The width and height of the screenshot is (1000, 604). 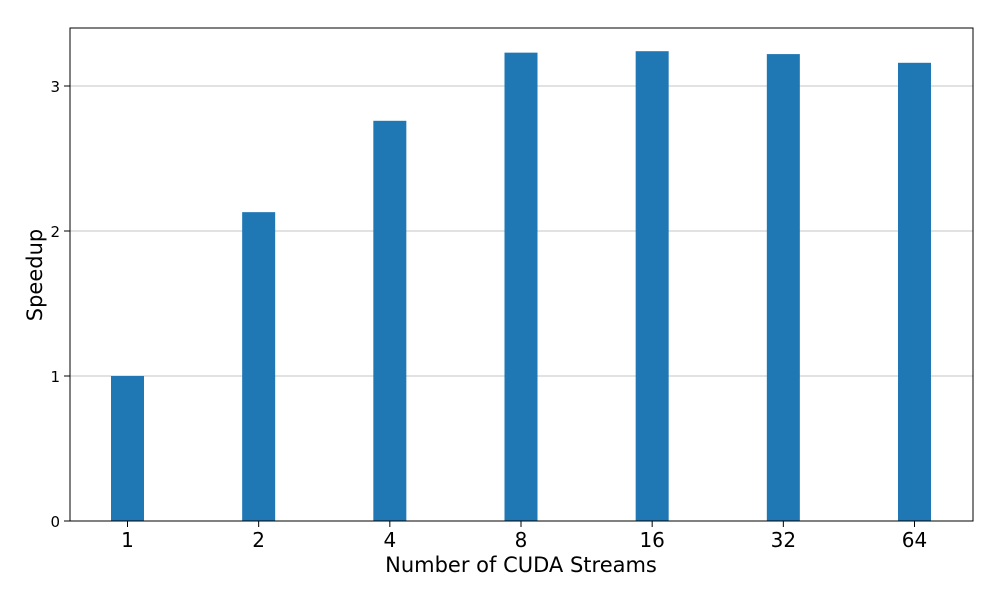 What do you see at coordinates (521, 540) in the screenshot?
I see `x-tick-label: 8` at bounding box center [521, 540].